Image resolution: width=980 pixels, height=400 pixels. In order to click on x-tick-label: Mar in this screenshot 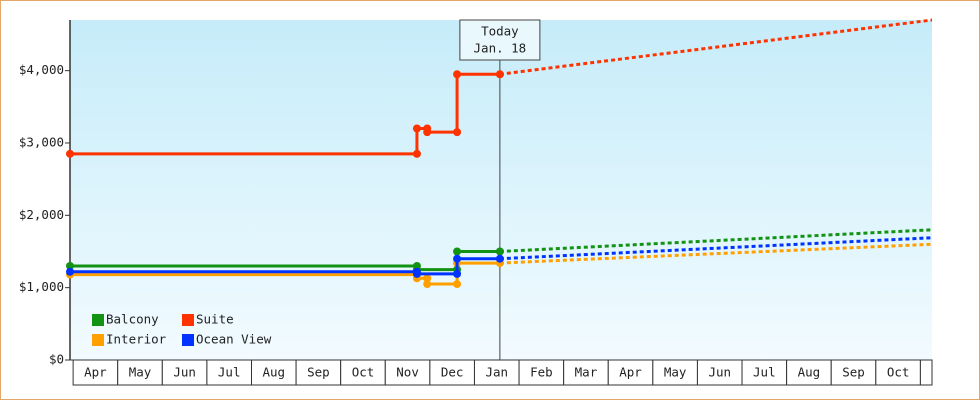, I will do `click(586, 372)`.